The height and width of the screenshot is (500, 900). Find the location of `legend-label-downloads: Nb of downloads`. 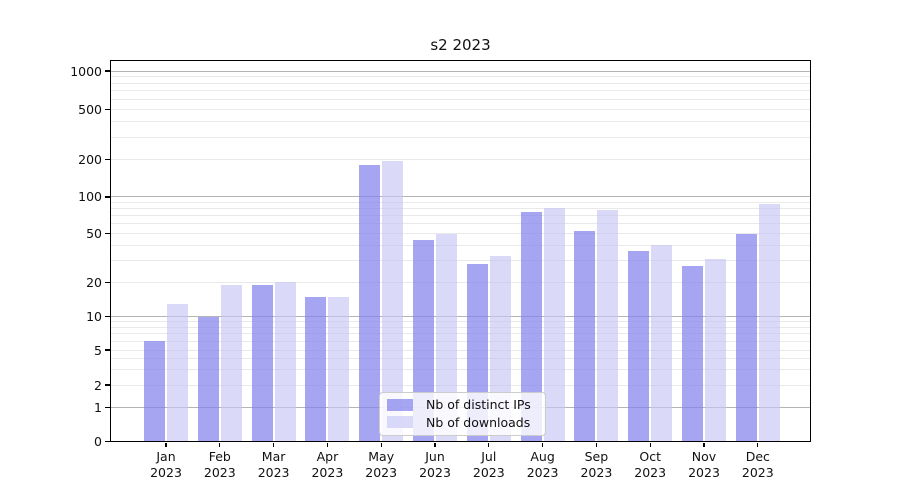

legend-label-downloads: Nb of downloads is located at coordinates (478, 422).